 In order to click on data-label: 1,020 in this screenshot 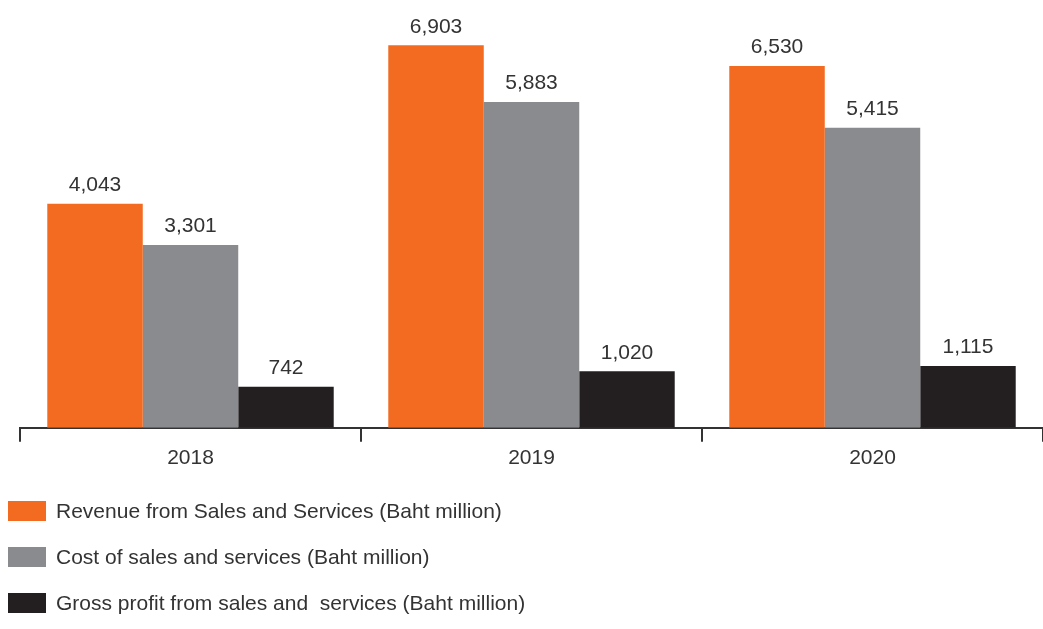, I will do `click(627, 351)`.